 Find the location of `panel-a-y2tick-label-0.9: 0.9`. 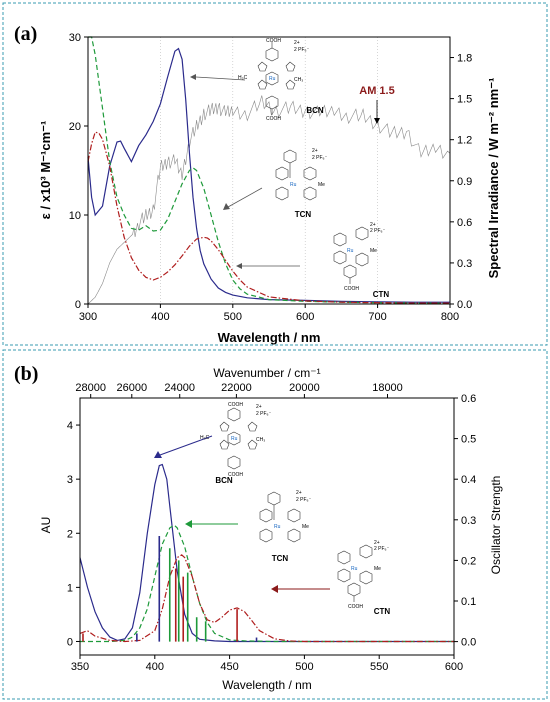

panel-a-y2tick-label-0.9: 0.9 is located at coordinates (464, 182).